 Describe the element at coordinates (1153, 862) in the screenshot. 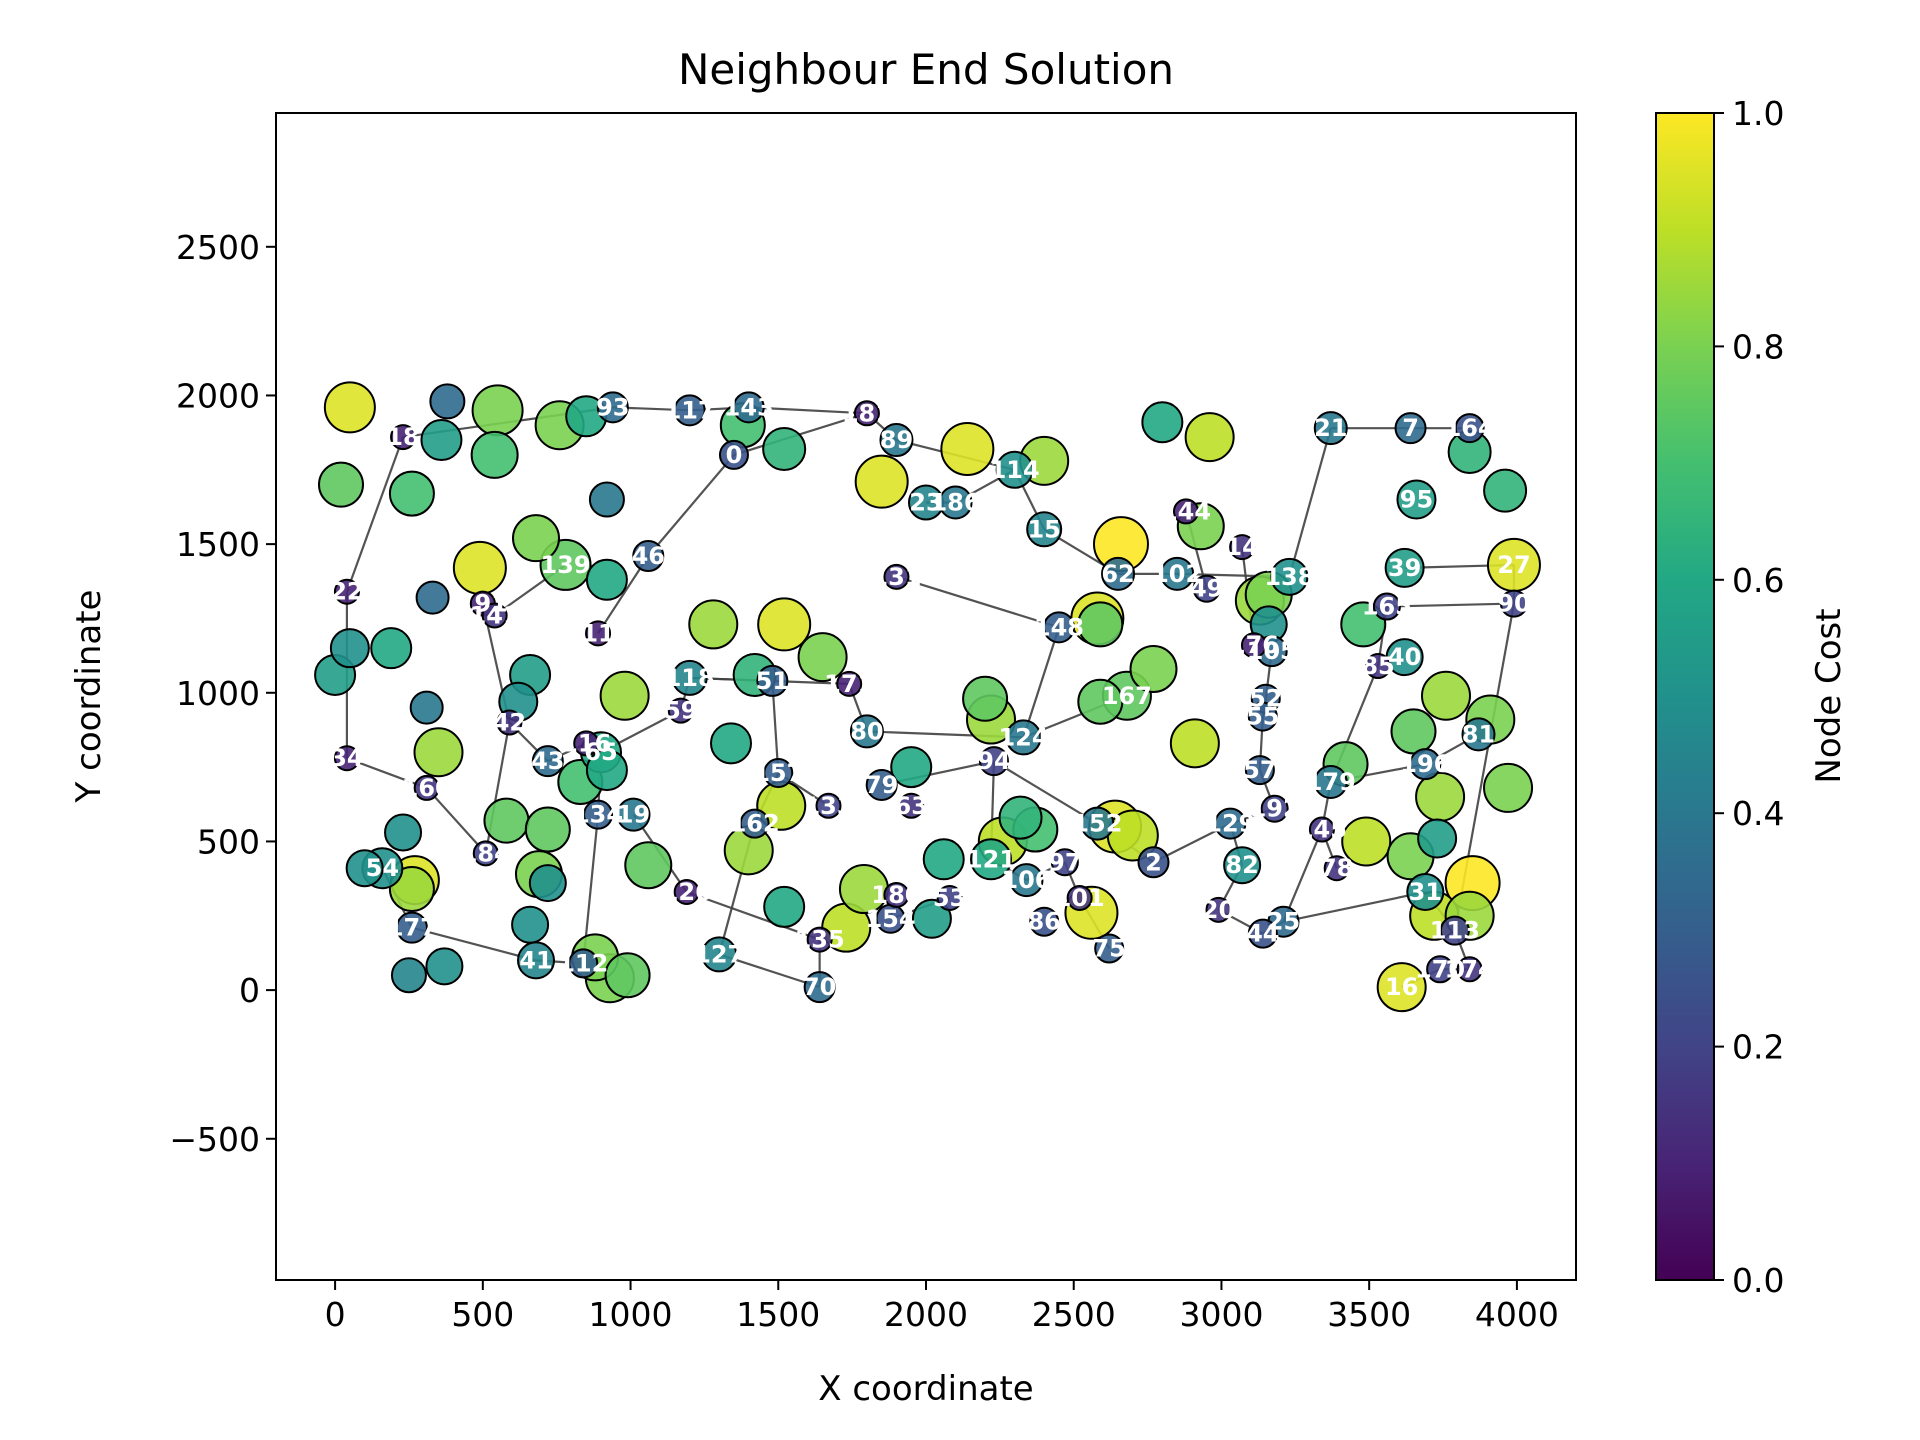

I see `node-label: 2` at that location.